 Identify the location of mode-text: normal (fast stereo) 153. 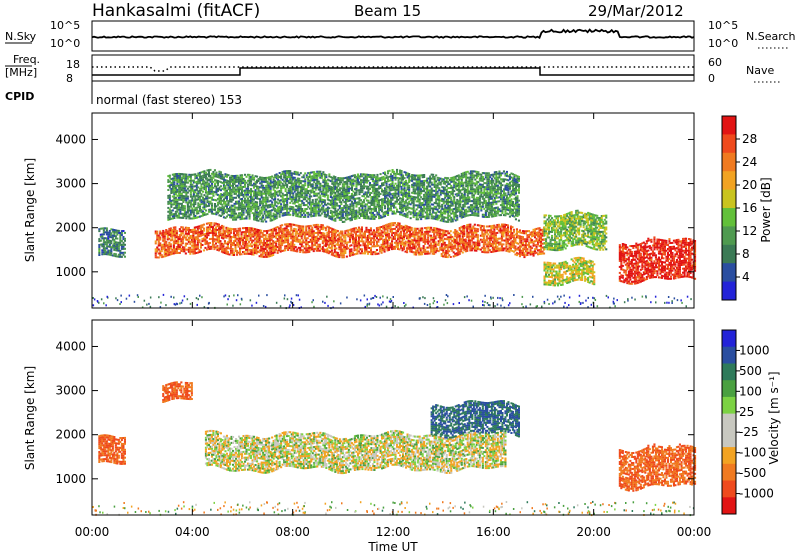
(169, 100).